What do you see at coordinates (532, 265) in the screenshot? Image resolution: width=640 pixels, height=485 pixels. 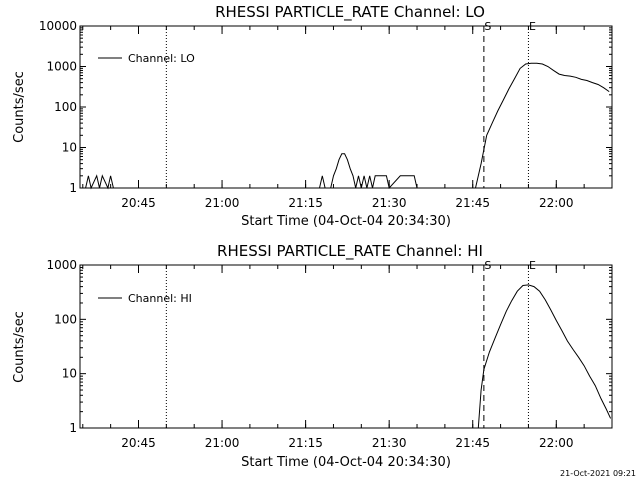 I see `hi-marker-label-E: E` at bounding box center [532, 265].